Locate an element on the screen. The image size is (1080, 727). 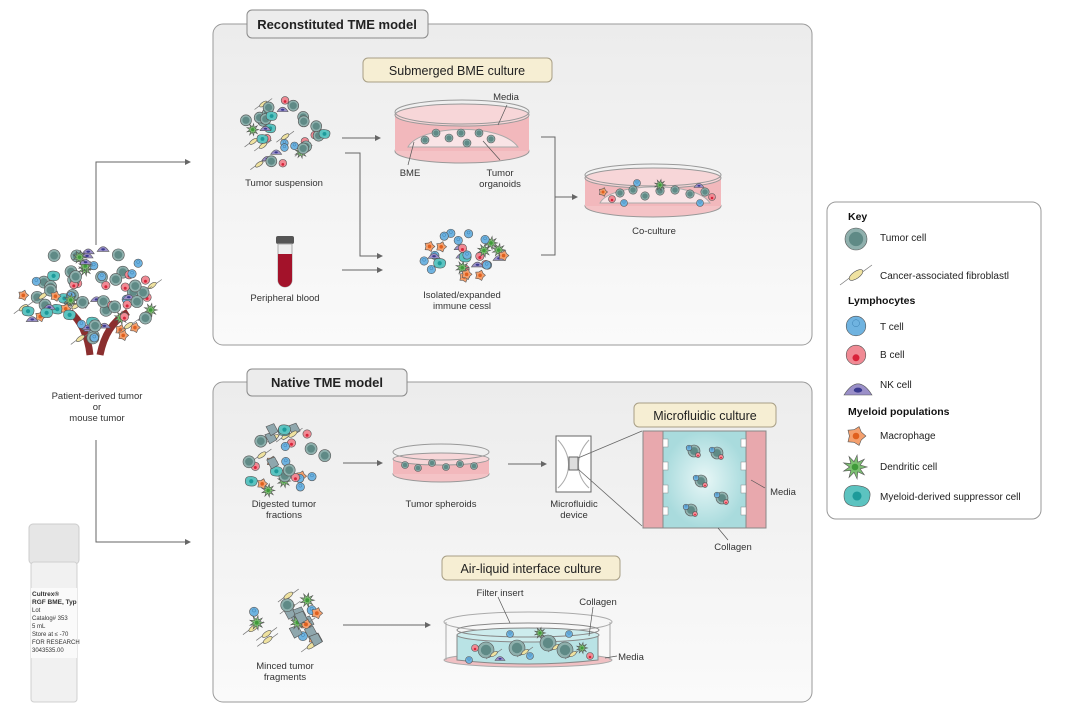
minced-tumor-illustration is located at coordinates (283, 620).